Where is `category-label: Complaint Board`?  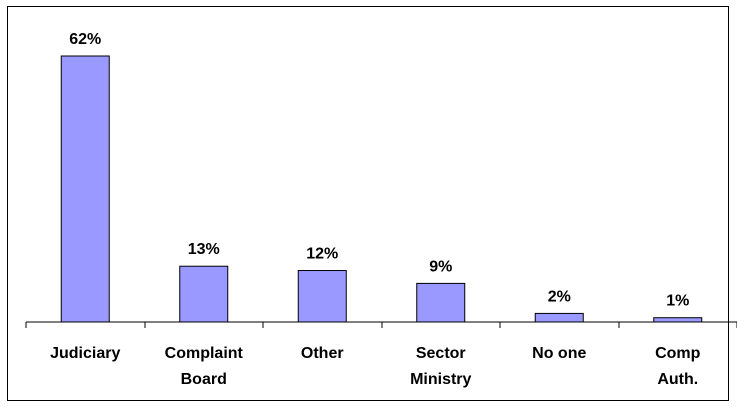 category-label: Complaint Board is located at coordinates (204, 366).